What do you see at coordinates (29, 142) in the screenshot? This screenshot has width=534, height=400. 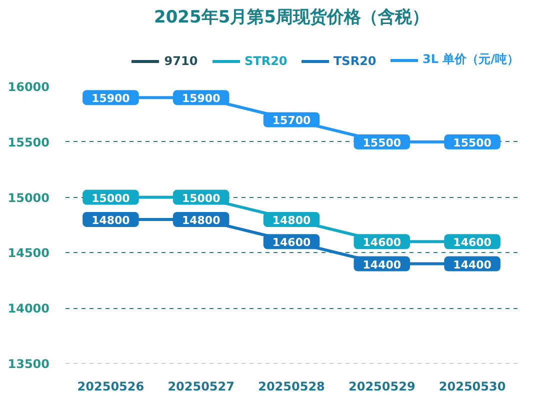 I see `y-tick-label: 15500` at bounding box center [29, 142].